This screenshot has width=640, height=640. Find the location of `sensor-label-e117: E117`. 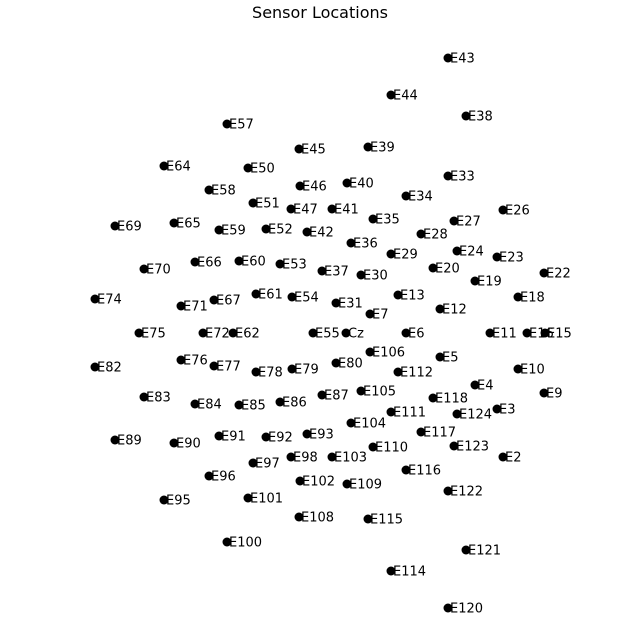

sensor-label-e117: E117 is located at coordinates (439, 433).